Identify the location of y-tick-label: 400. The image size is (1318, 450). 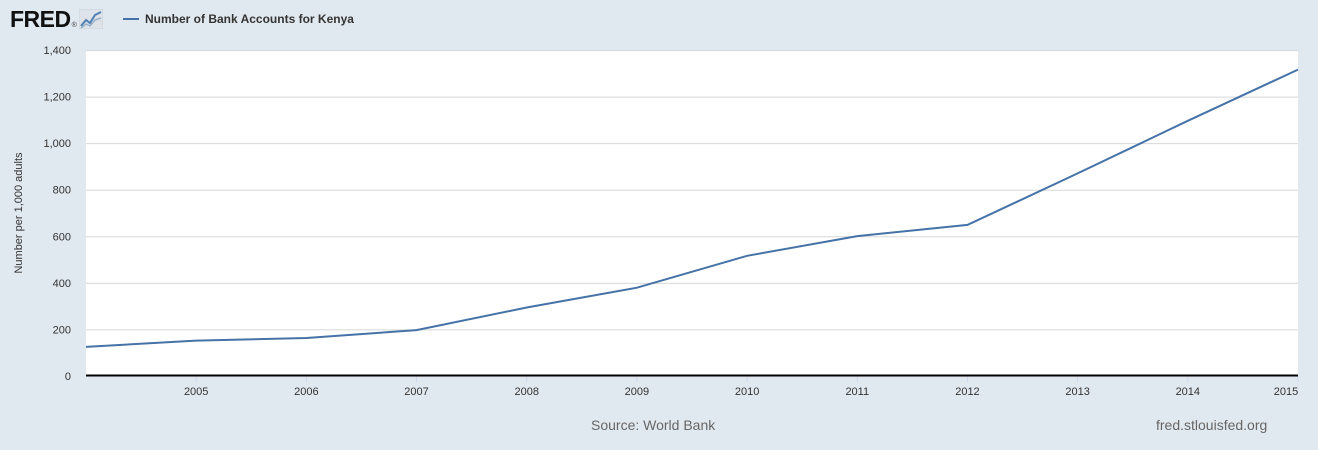
(62, 284).